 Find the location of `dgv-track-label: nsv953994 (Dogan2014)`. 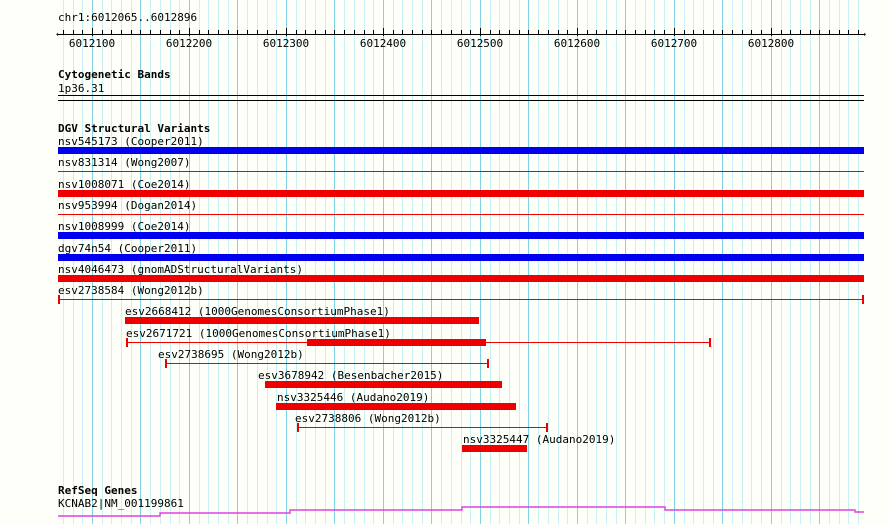

dgv-track-label: nsv953994 (Dogan2014) is located at coordinates (128, 205).